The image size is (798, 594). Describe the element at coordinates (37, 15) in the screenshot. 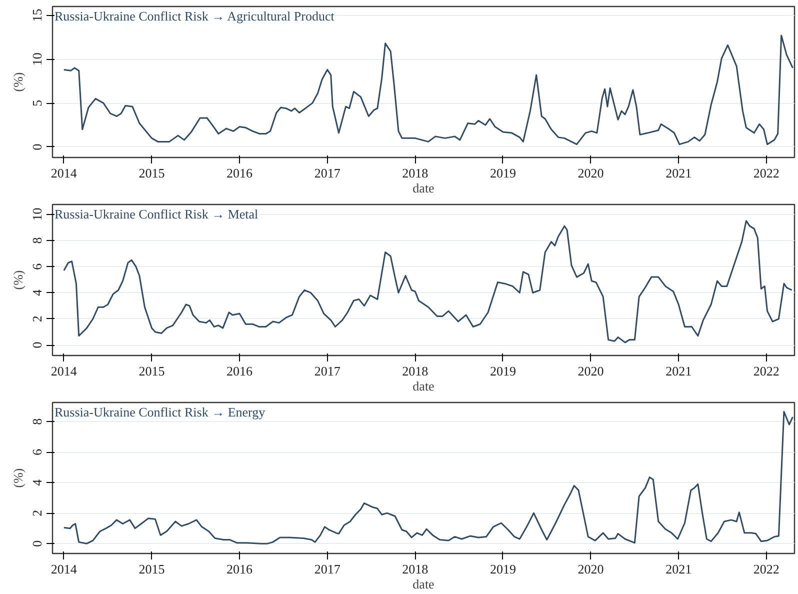

I see `y-tick-label: 15` at that location.